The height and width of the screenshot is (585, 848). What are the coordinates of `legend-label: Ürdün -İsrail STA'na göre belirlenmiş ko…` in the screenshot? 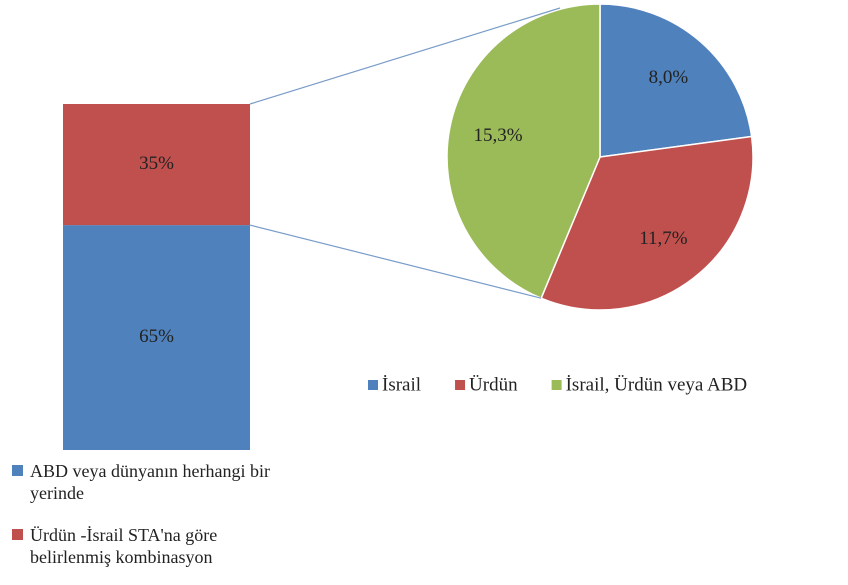 It's located at (124, 546).